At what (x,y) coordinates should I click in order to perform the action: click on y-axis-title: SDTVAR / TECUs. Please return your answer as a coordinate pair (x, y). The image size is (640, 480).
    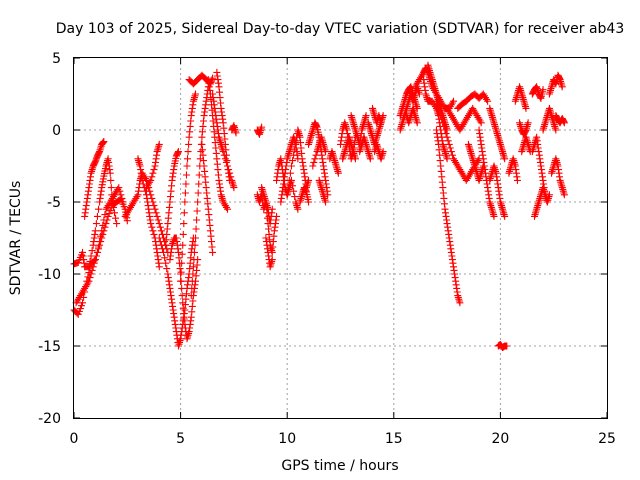
    Looking at the image, I should click on (16, 238).